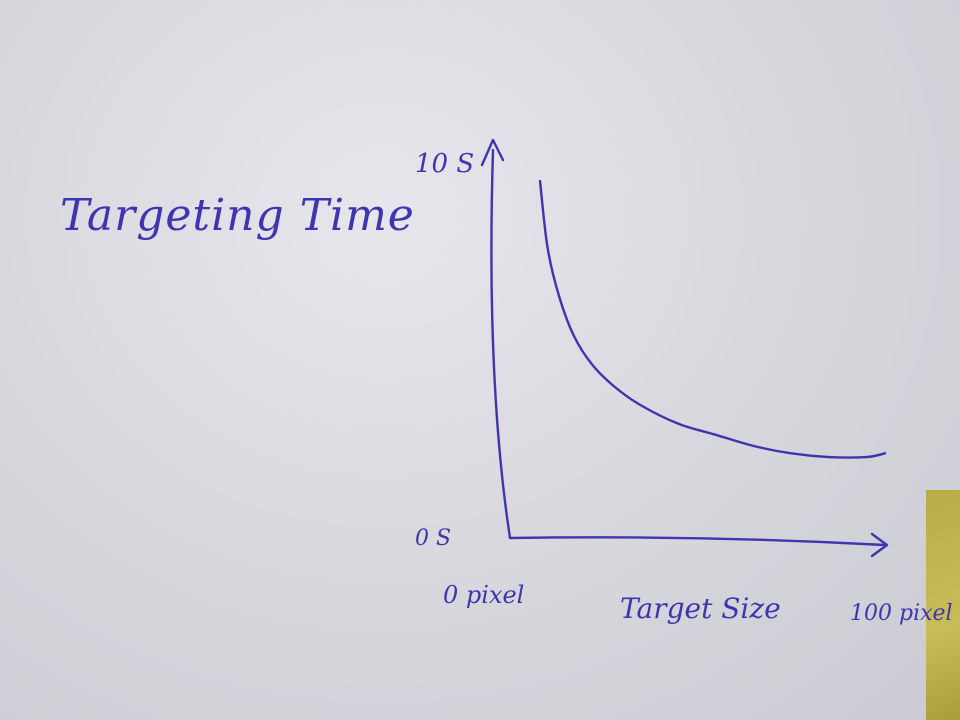  I want to click on background-edge, so click(943, 605).